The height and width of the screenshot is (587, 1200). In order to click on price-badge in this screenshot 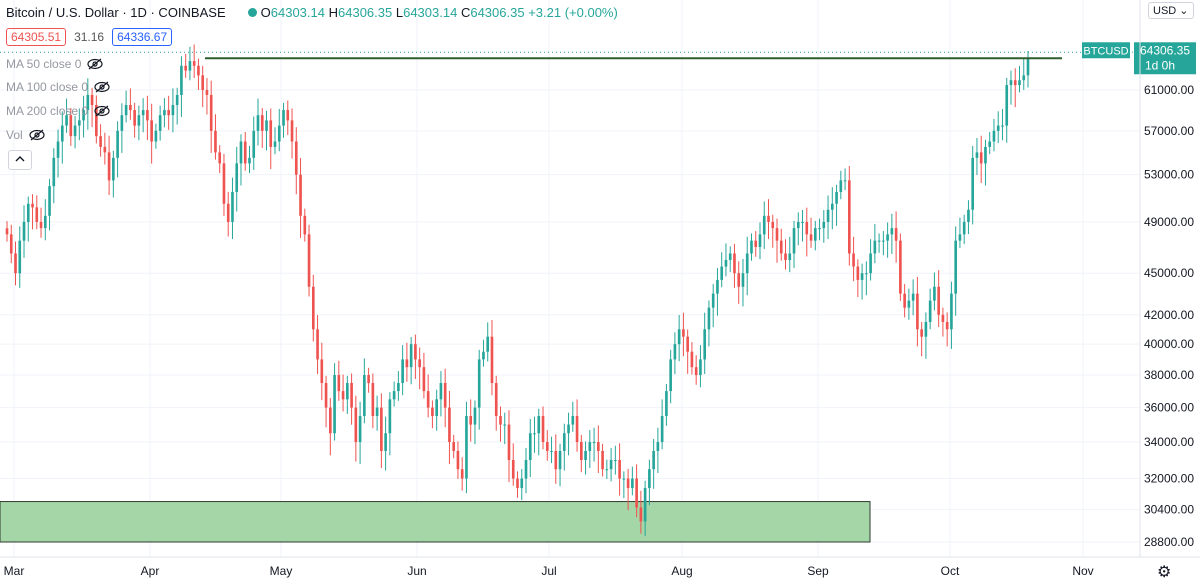, I will do `click(1165, 58)`.